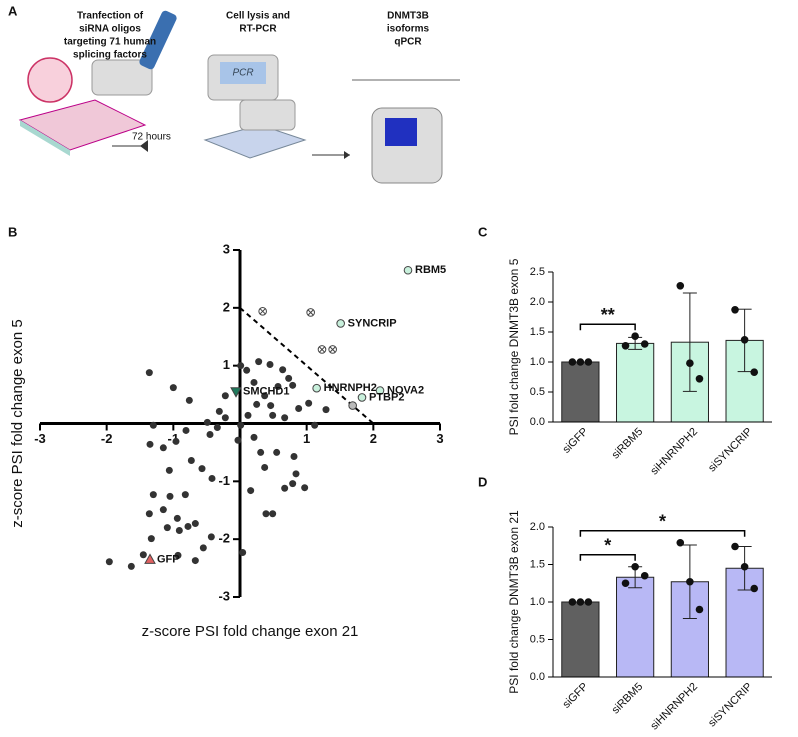  I want to click on point-label: HNRNPH2, so click(350, 388).